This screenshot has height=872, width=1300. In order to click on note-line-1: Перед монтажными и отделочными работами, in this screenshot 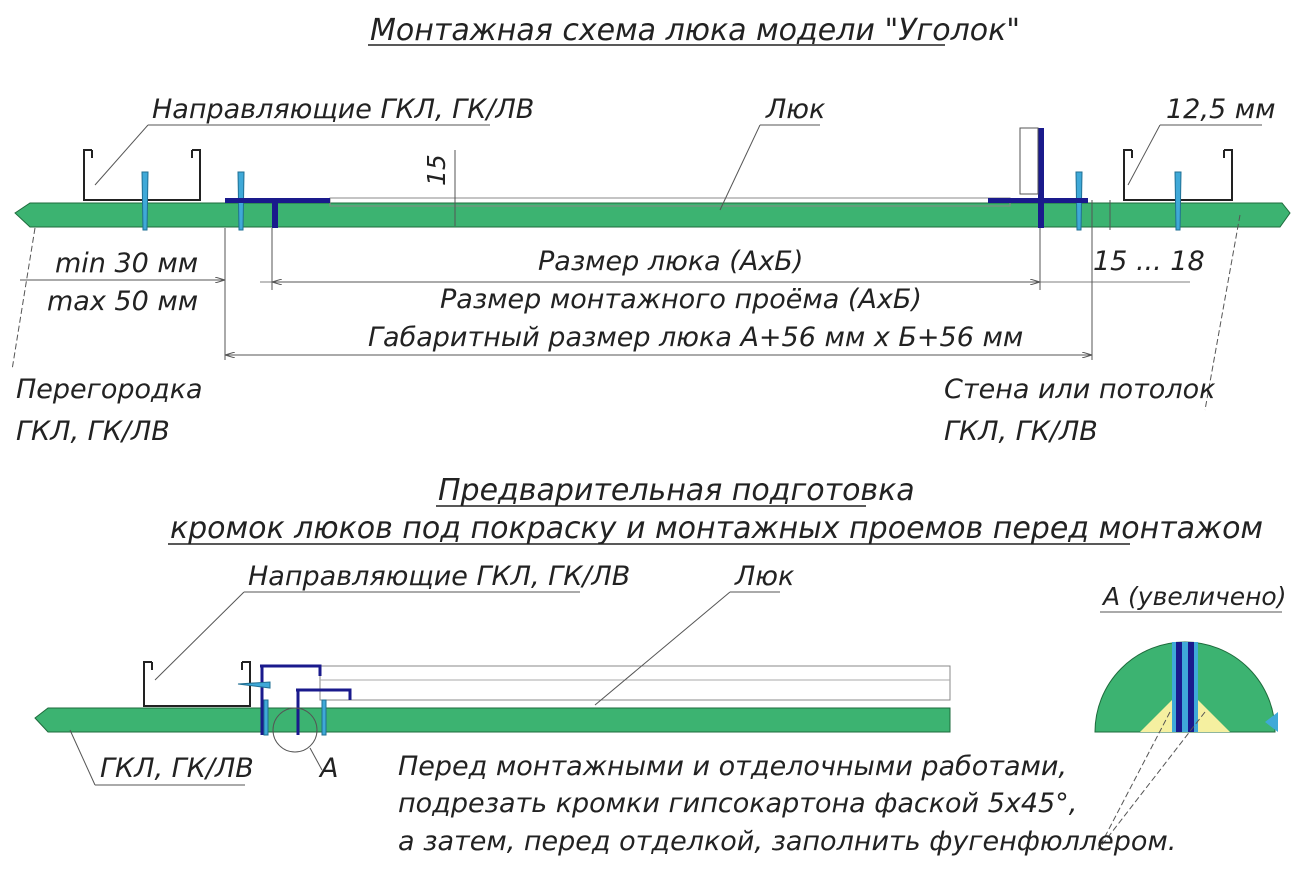, I will do `click(732, 766)`.